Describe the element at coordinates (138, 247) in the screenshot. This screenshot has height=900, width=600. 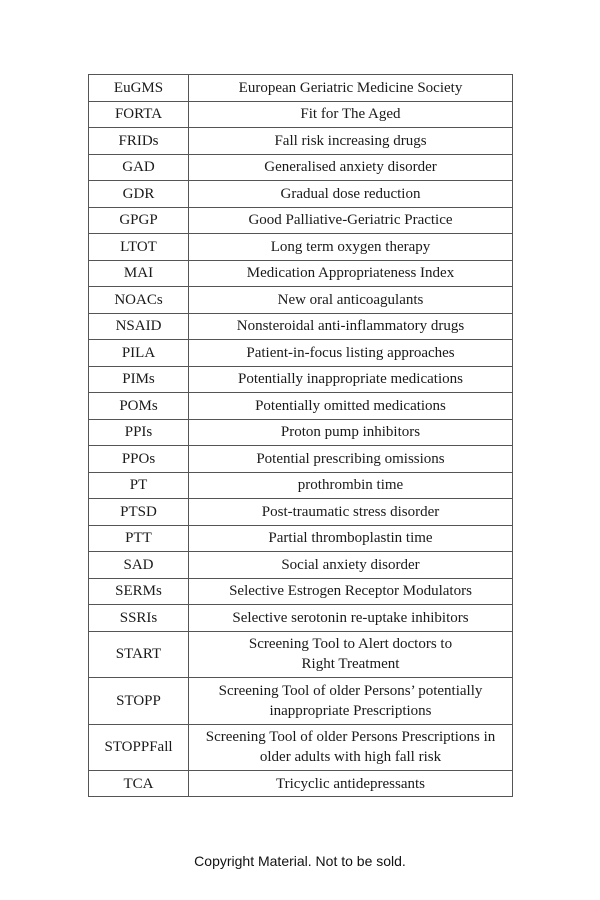
I see `abbreviation-cell: LTOT` at that location.